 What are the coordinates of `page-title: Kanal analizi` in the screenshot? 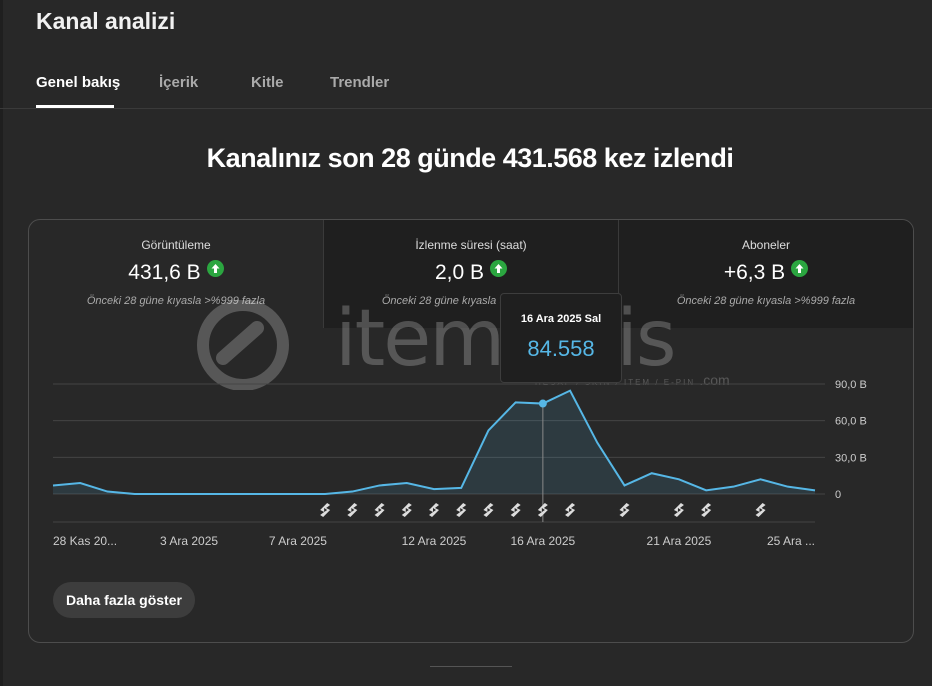 It's located at (106, 21).